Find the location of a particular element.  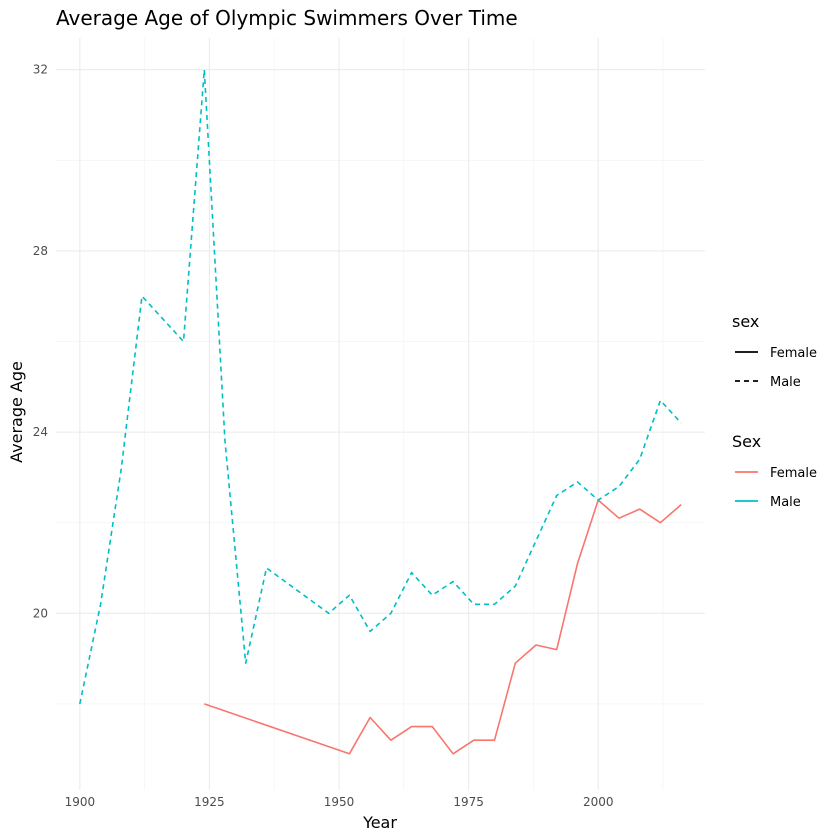

legend-title-1: Sex is located at coordinates (746, 441).